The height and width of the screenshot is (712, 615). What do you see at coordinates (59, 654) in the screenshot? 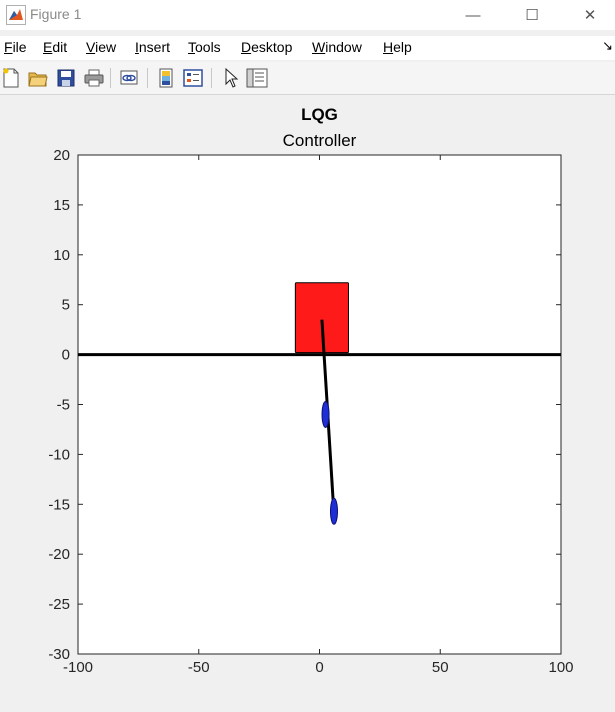
I see `y-tick-label: -30` at bounding box center [59, 654].